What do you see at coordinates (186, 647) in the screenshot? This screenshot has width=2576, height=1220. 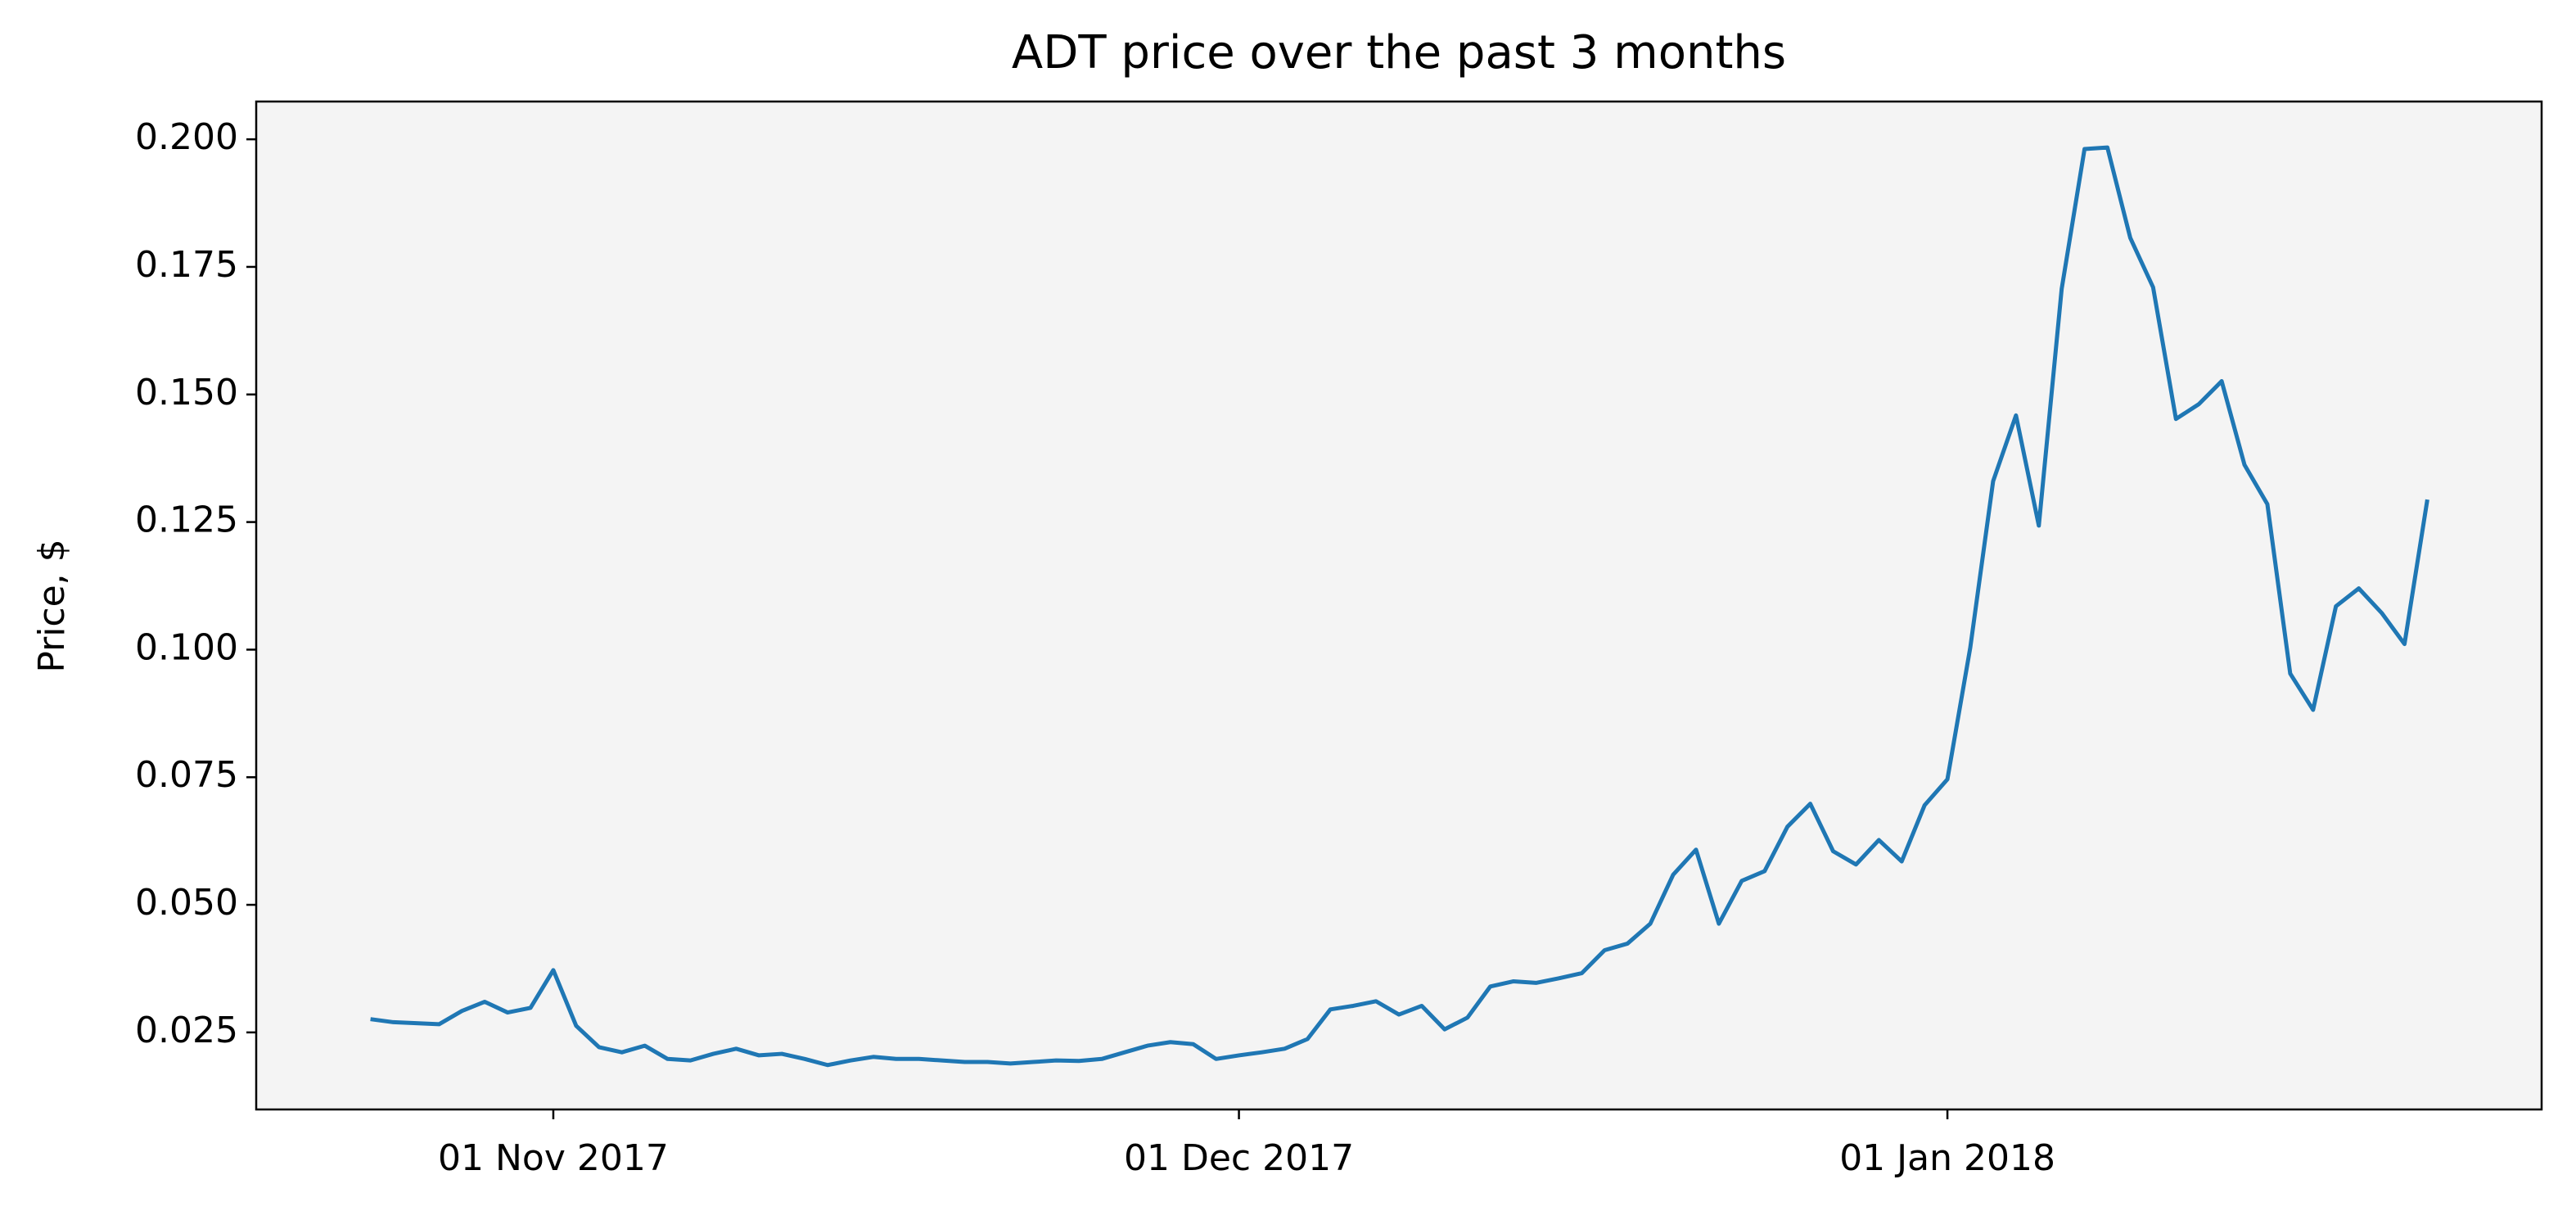 I see `y-tick-label: 0.100` at bounding box center [186, 647].